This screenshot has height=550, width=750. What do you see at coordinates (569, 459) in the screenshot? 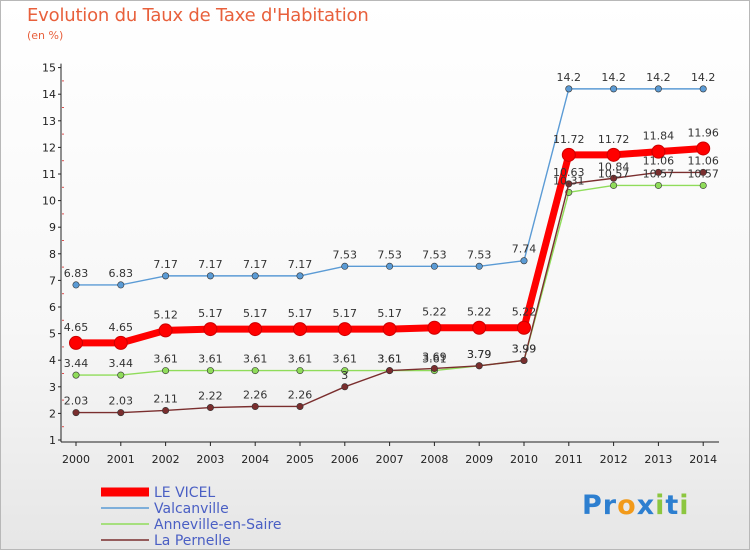
I see `x-tick-label: 2011` at bounding box center [569, 459].